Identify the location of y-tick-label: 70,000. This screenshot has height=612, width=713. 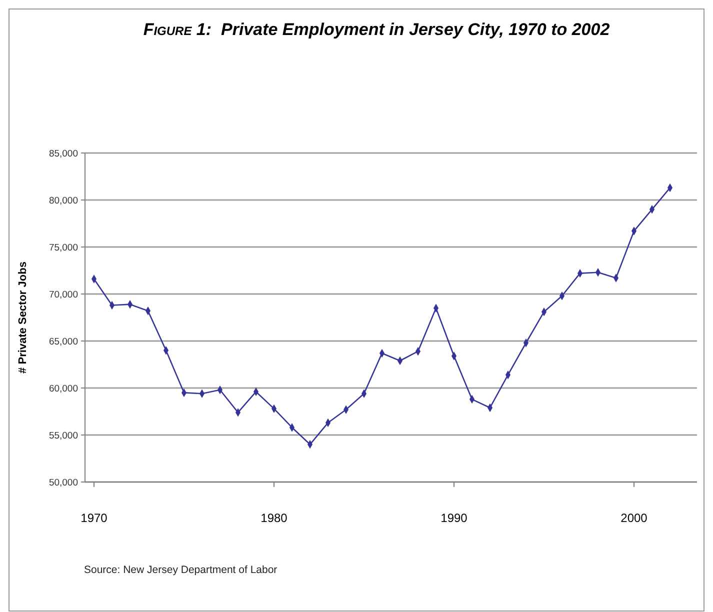
(63, 295).